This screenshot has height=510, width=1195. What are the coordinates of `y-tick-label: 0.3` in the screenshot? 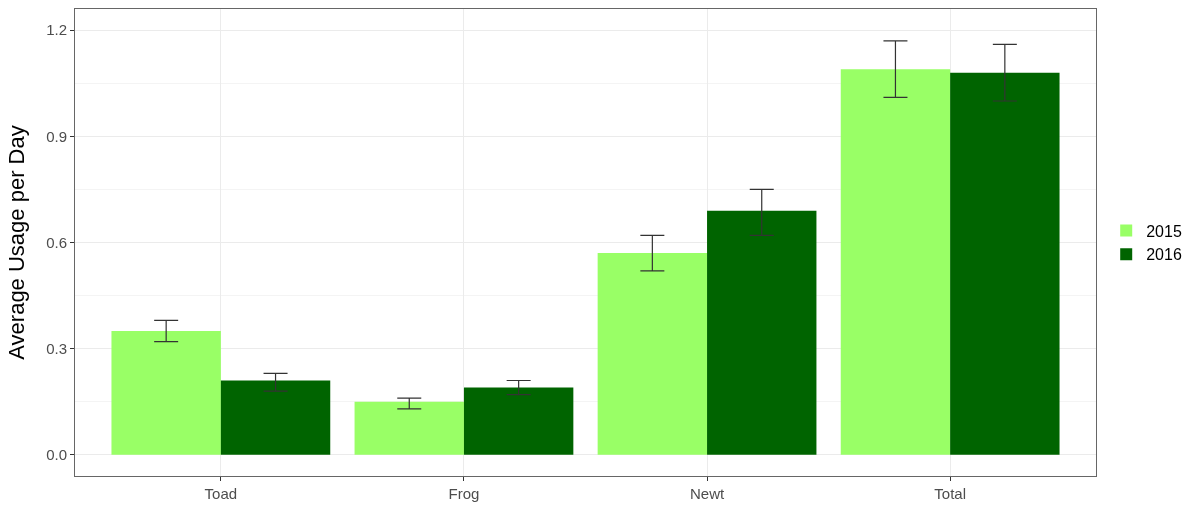 It's located at (56, 348).